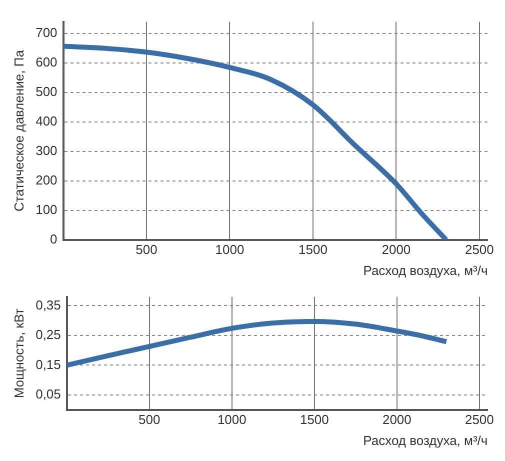  What do you see at coordinates (47, 209) in the screenshot?
I see `y-tick-label: 100` at bounding box center [47, 209].